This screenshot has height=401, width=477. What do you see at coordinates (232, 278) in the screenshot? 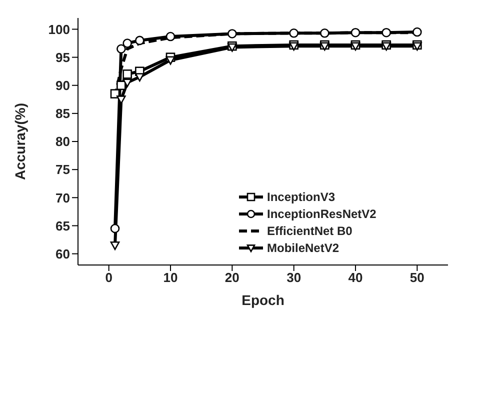
I see `x-tick-label: 20` at bounding box center [232, 278].